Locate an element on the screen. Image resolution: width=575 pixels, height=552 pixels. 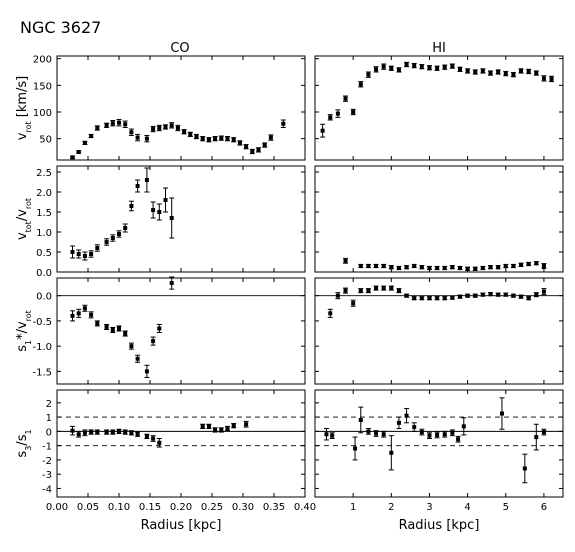
x-tick-label: 0.20 is located at coordinates (181, 507).